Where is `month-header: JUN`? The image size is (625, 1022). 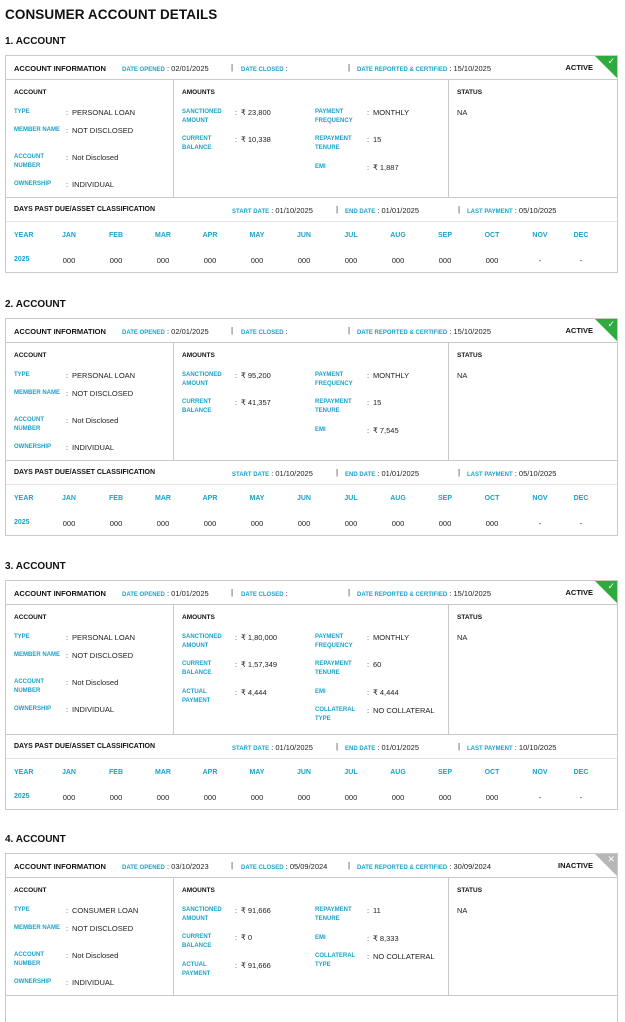 month-header: JUN is located at coordinates (303, 498).